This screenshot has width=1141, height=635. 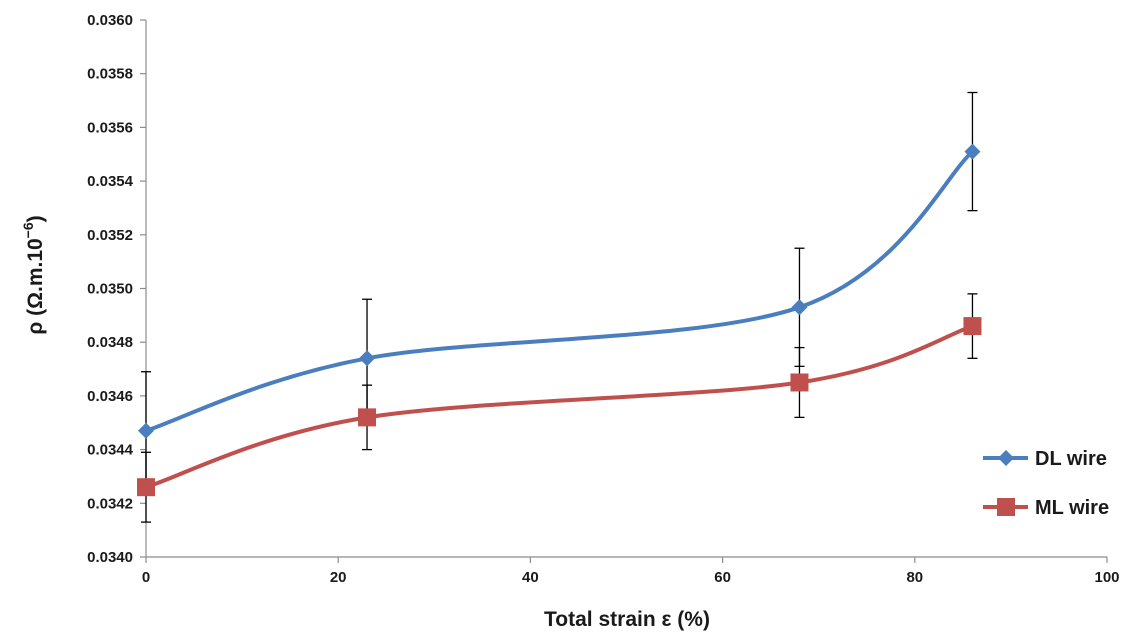 What do you see at coordinates (631, 577) in the screenshot?
I see `x-tick-labels: 0 20 40 60 80 100` at bounding box center [631, 577].